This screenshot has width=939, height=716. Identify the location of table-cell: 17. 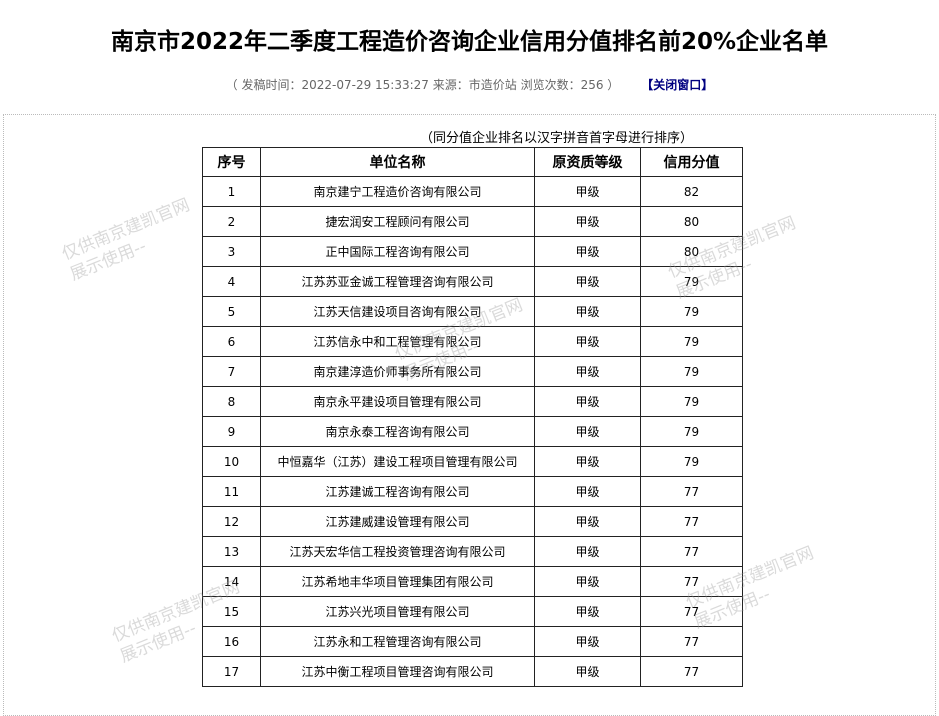
(231, 671).